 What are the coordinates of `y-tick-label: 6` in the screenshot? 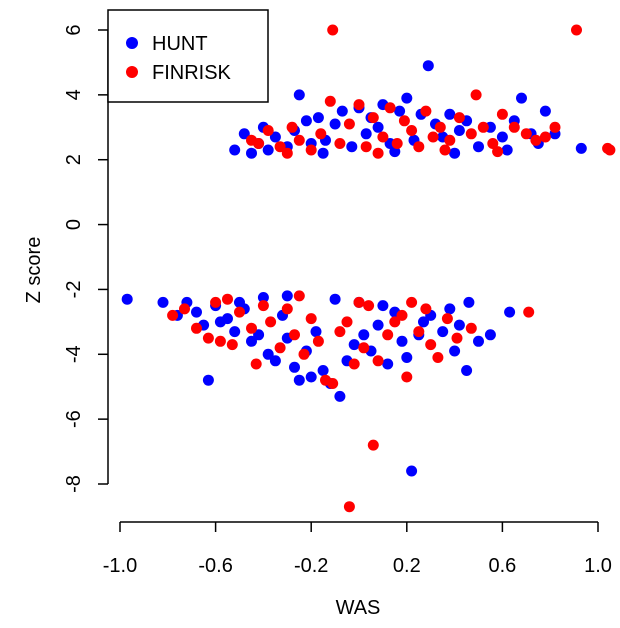 It's located at (74, 29).